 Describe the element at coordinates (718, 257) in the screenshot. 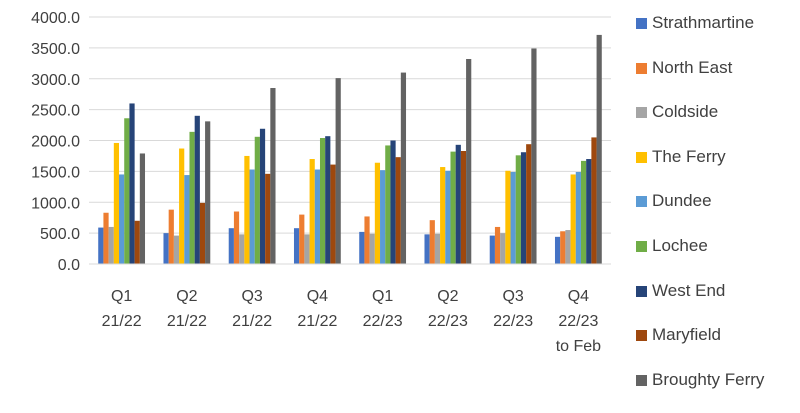

I see `legend-item: Lochee` at that location.